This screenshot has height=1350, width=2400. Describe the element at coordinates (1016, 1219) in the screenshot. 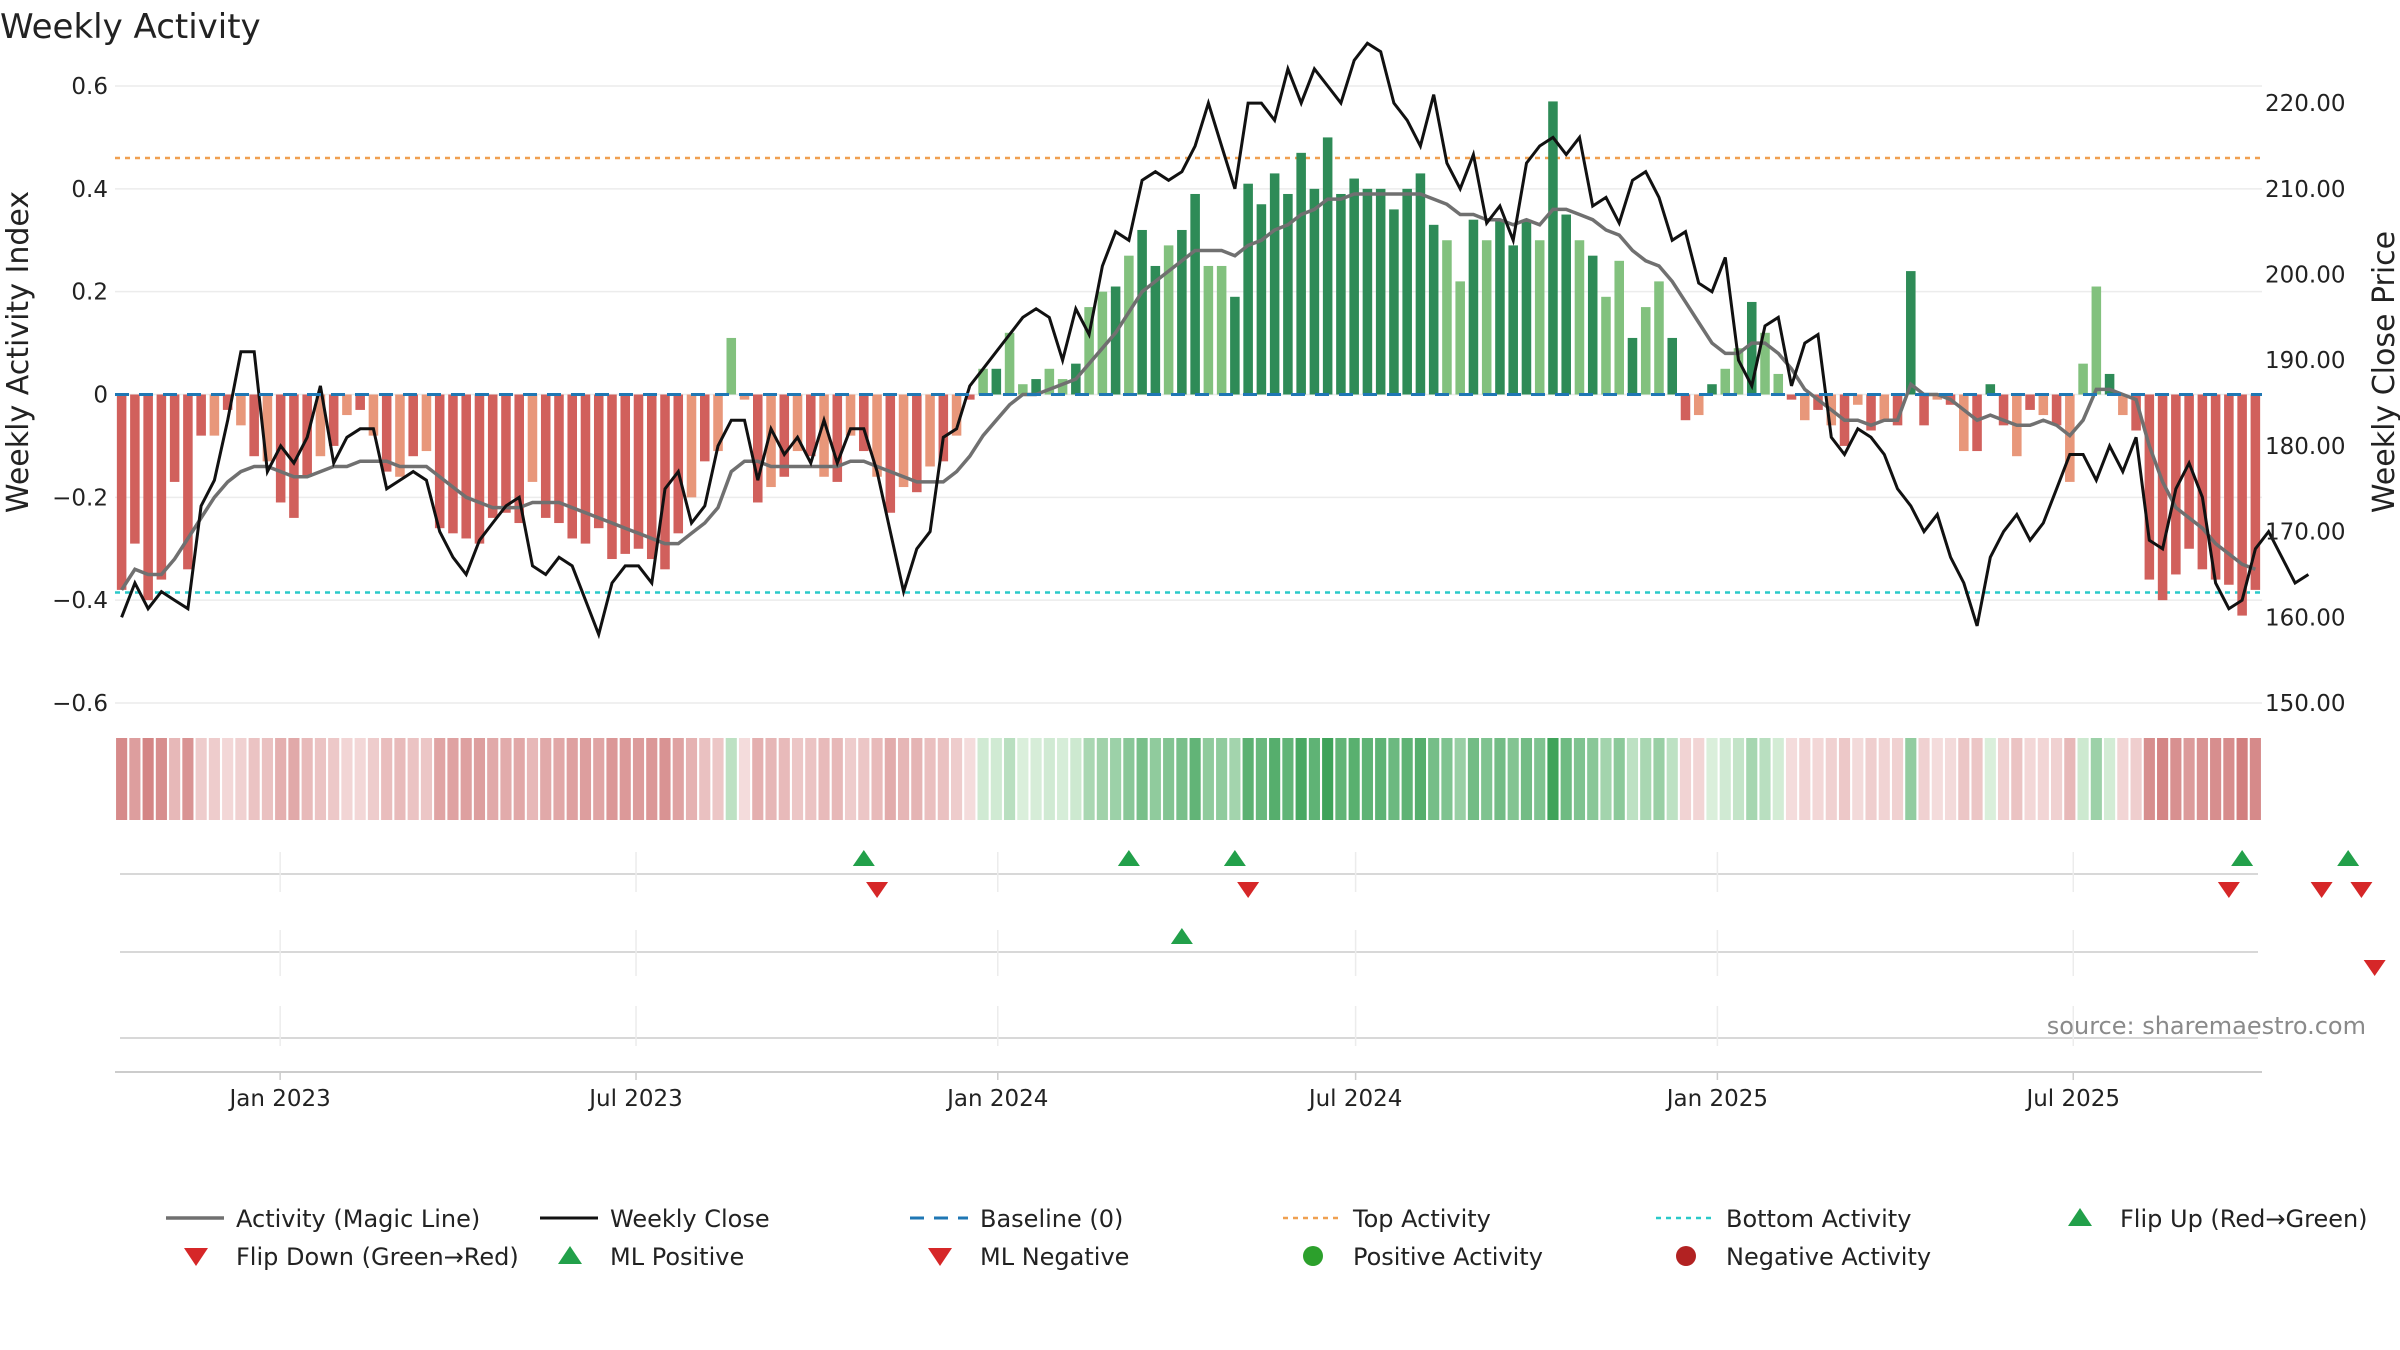

I see `legend-item-baseline: Baseline (0)` at that location.